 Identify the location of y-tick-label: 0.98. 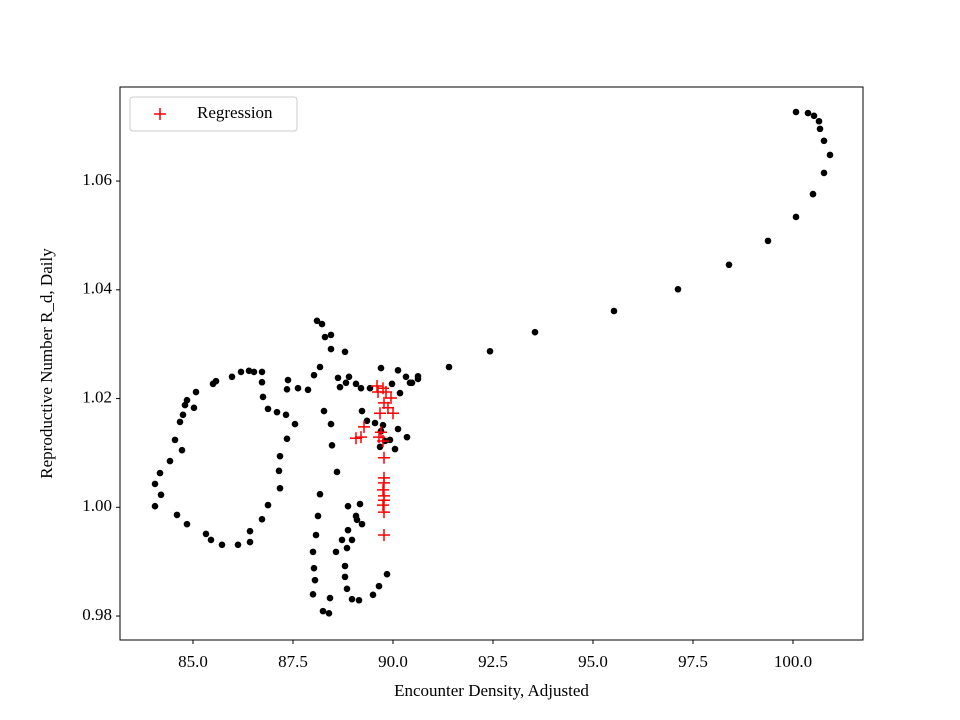
(97, 614).